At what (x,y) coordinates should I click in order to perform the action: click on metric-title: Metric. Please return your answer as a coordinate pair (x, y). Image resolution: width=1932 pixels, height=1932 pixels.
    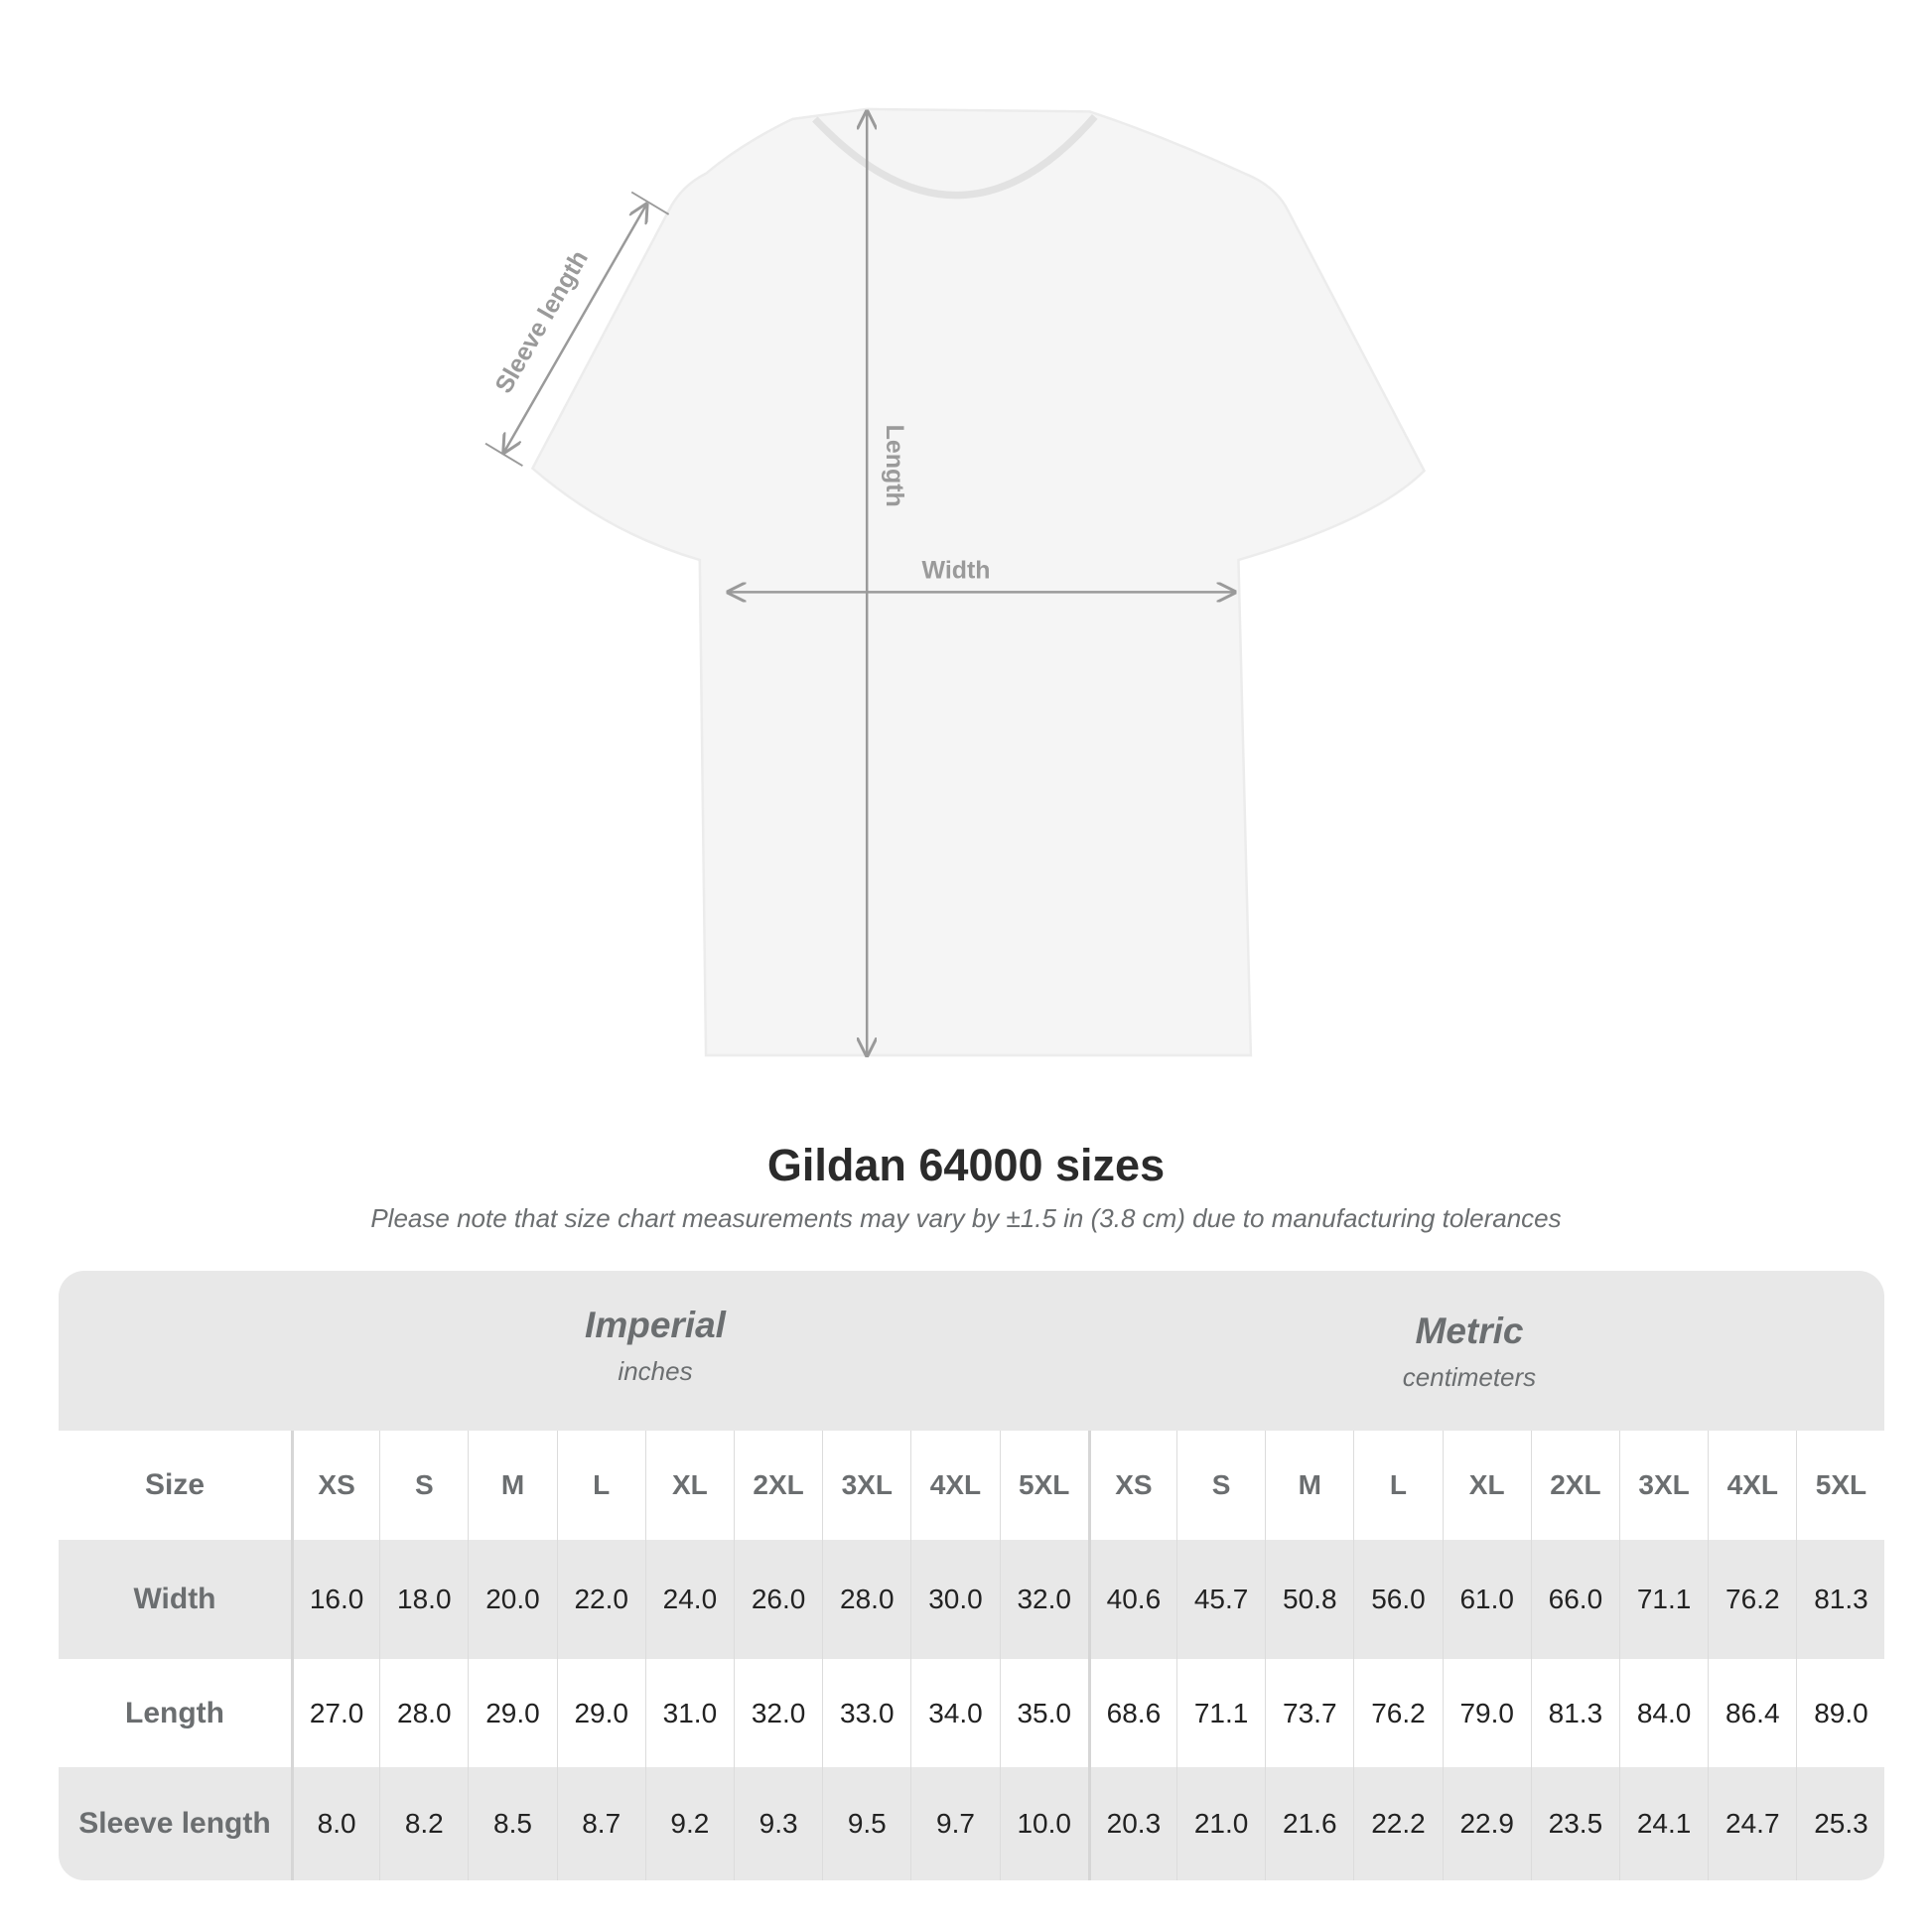
    Looking at the image, I should click on (1470, 1331).